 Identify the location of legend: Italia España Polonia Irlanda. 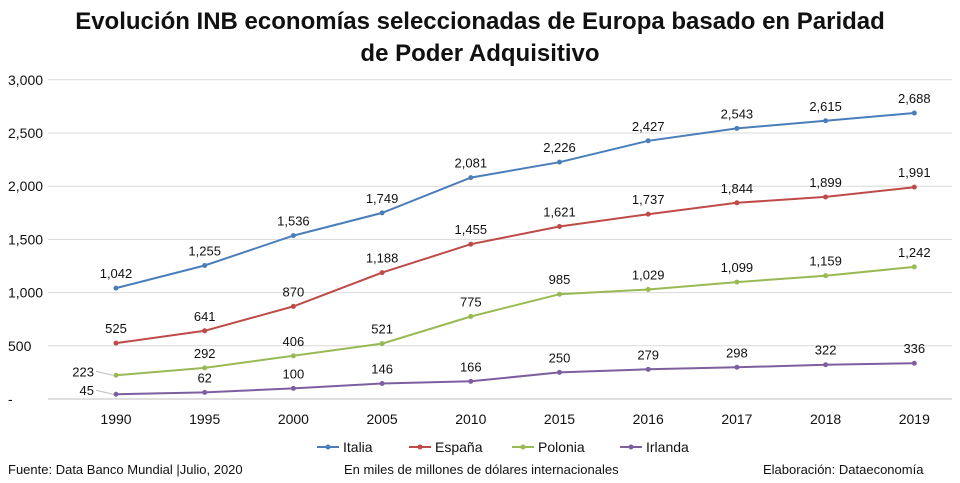
(503, 447).